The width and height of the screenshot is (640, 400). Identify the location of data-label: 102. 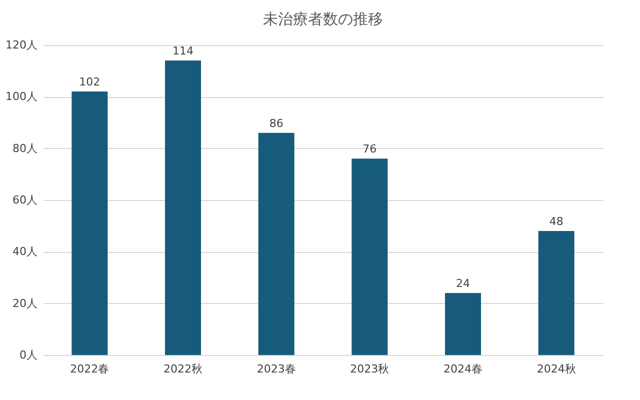
(89, 82).